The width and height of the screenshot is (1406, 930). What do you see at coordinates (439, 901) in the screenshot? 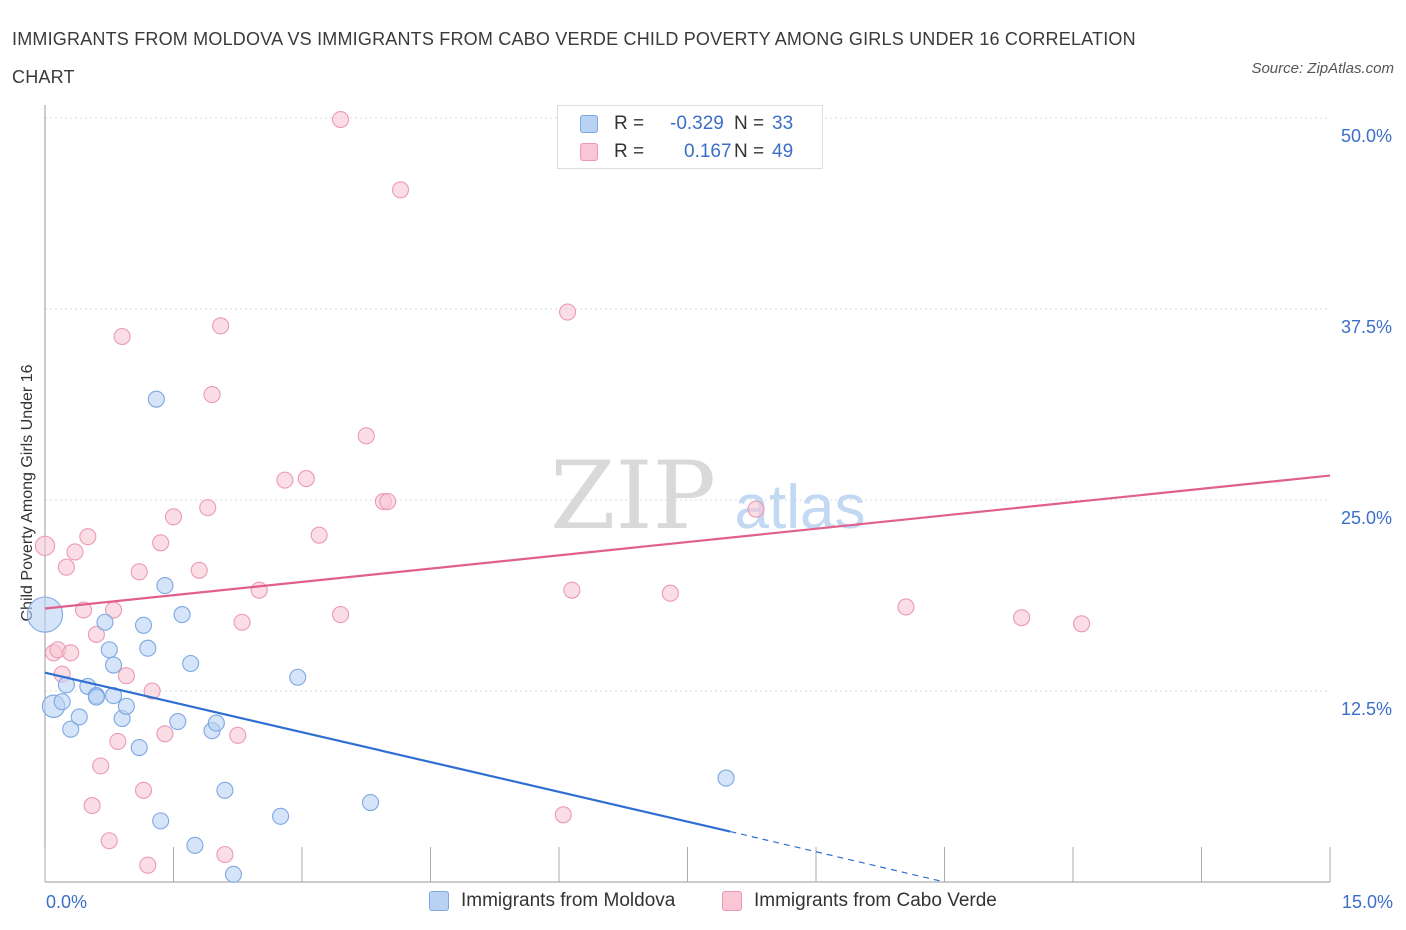
I see `bottom-legend-swatch-moldova` at bounding box center [439, 901].